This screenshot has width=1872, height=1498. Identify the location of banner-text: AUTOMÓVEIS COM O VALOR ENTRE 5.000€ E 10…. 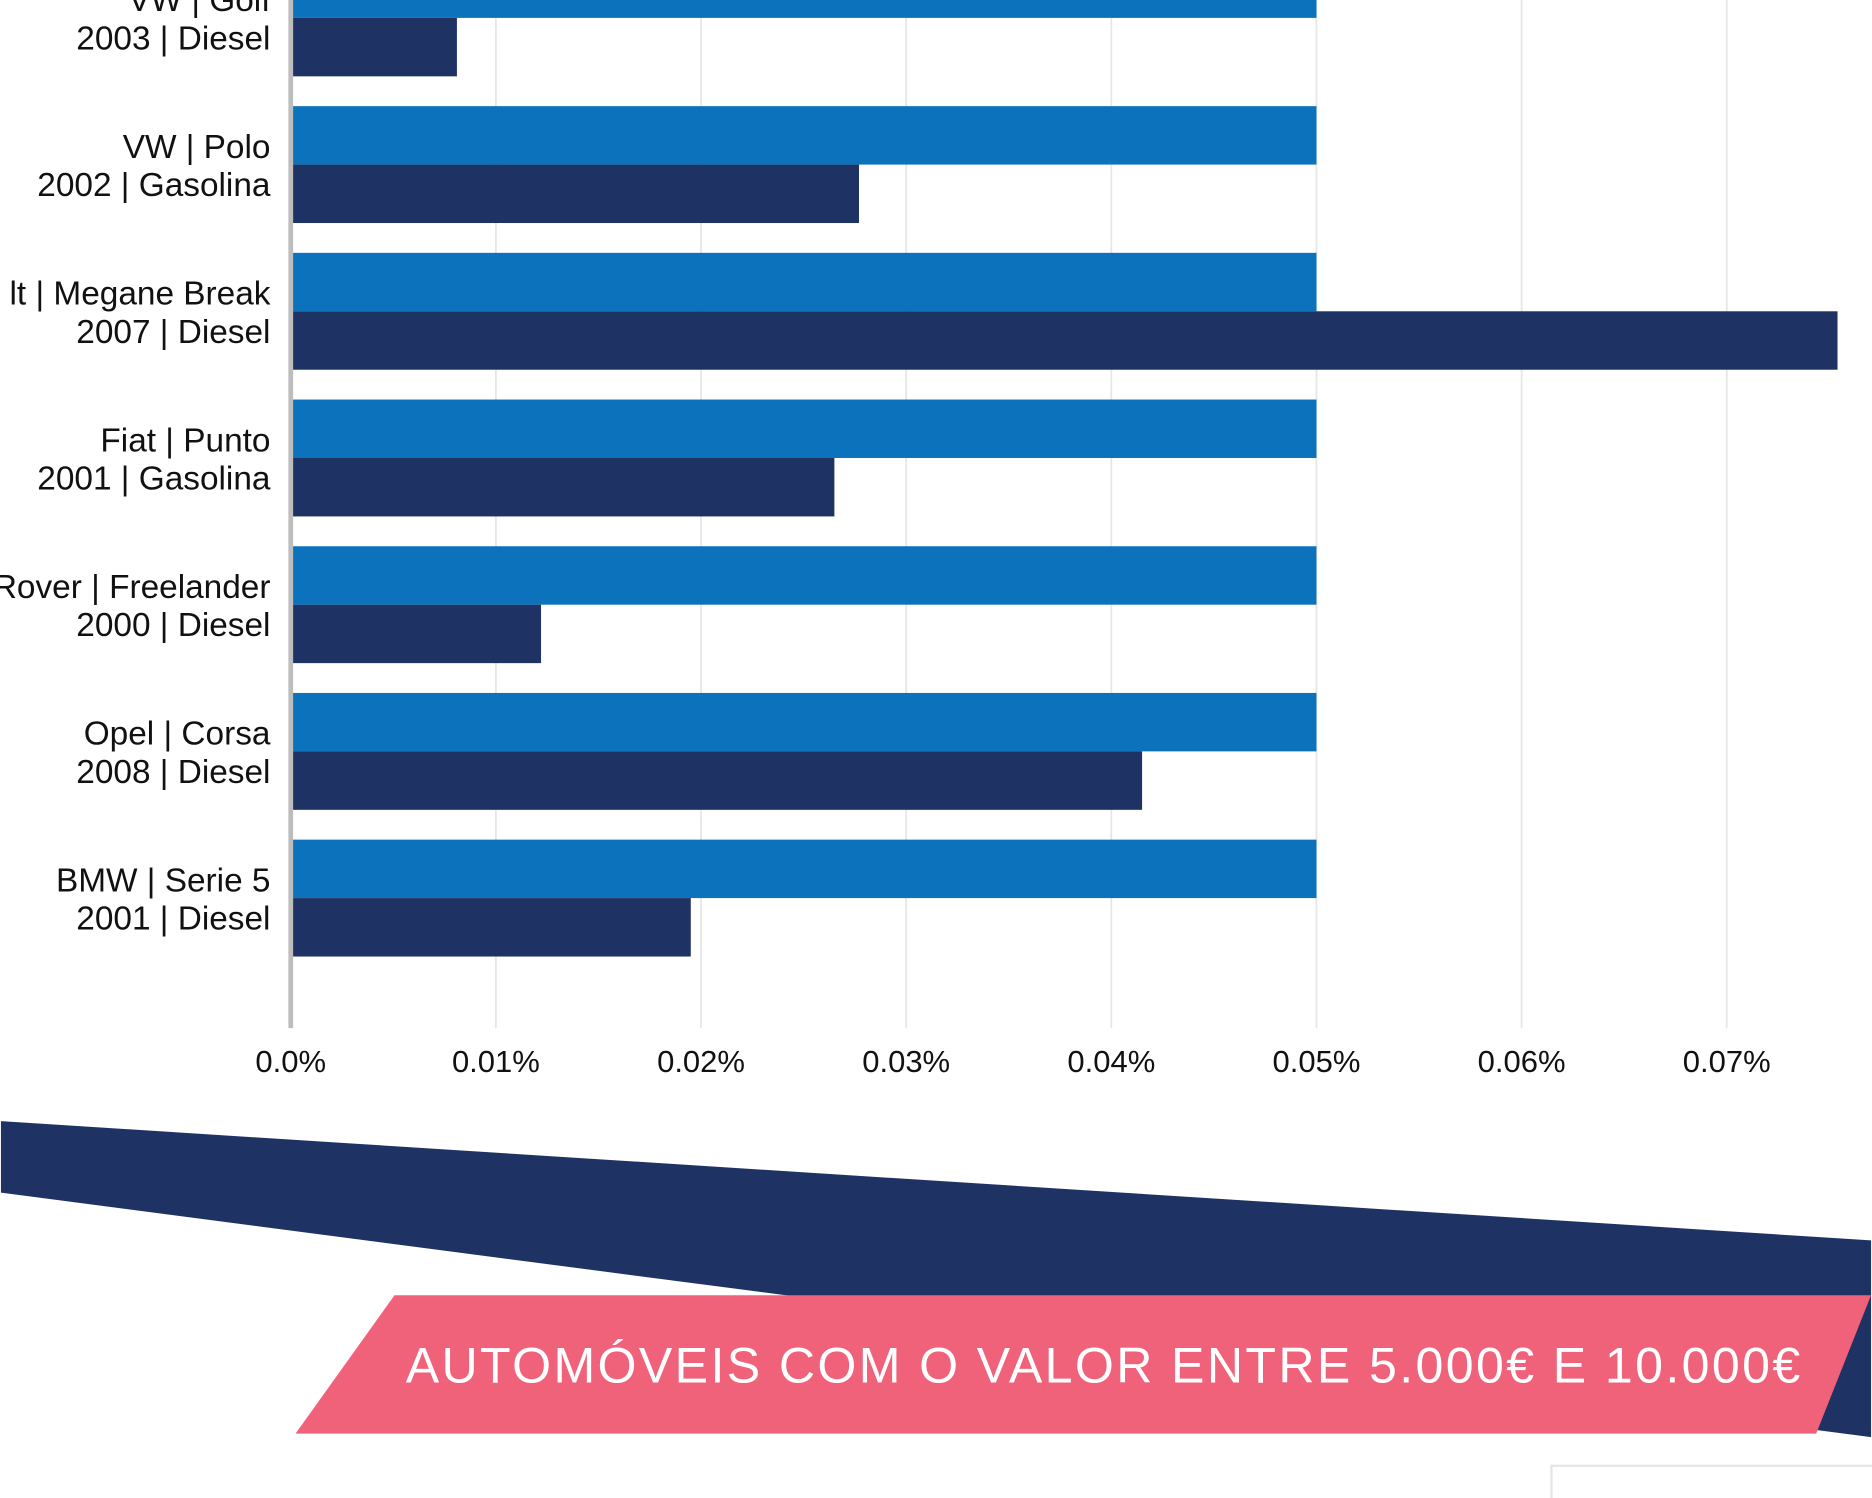
(1104, 1365).